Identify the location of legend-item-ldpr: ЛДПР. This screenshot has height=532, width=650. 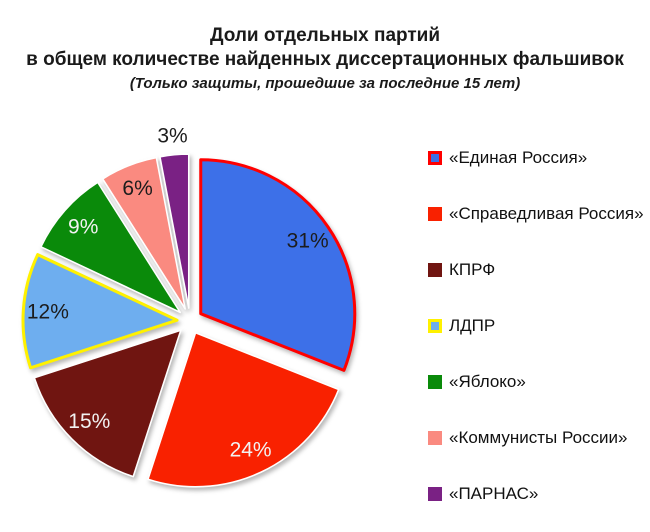
(536, 325).